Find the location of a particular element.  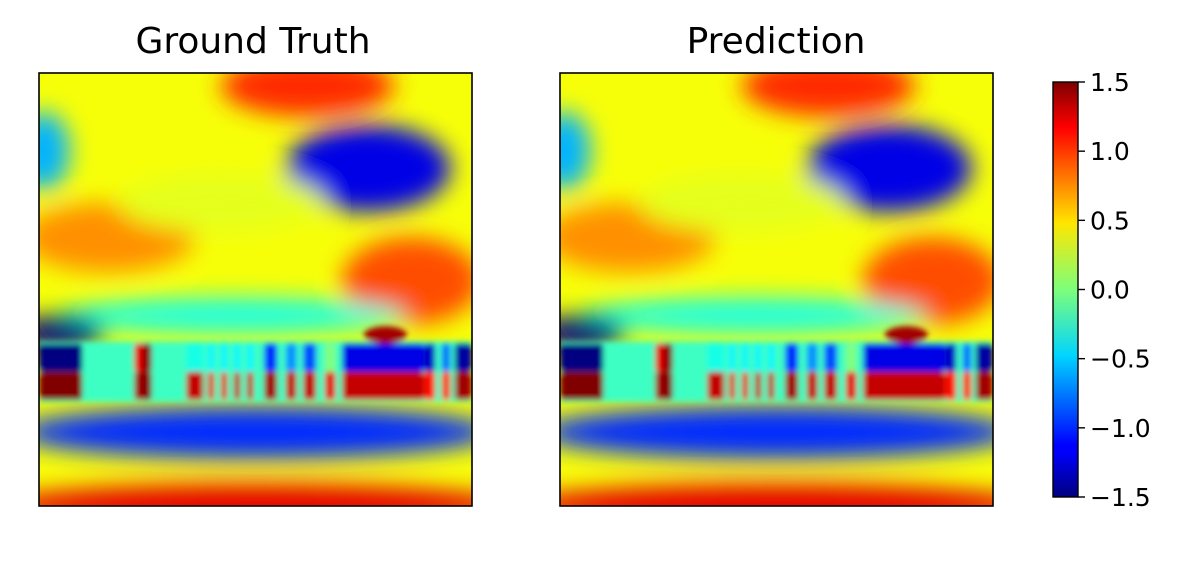

panel-title-ground-truth: Ground Truth is located at coordinates (252, 41).